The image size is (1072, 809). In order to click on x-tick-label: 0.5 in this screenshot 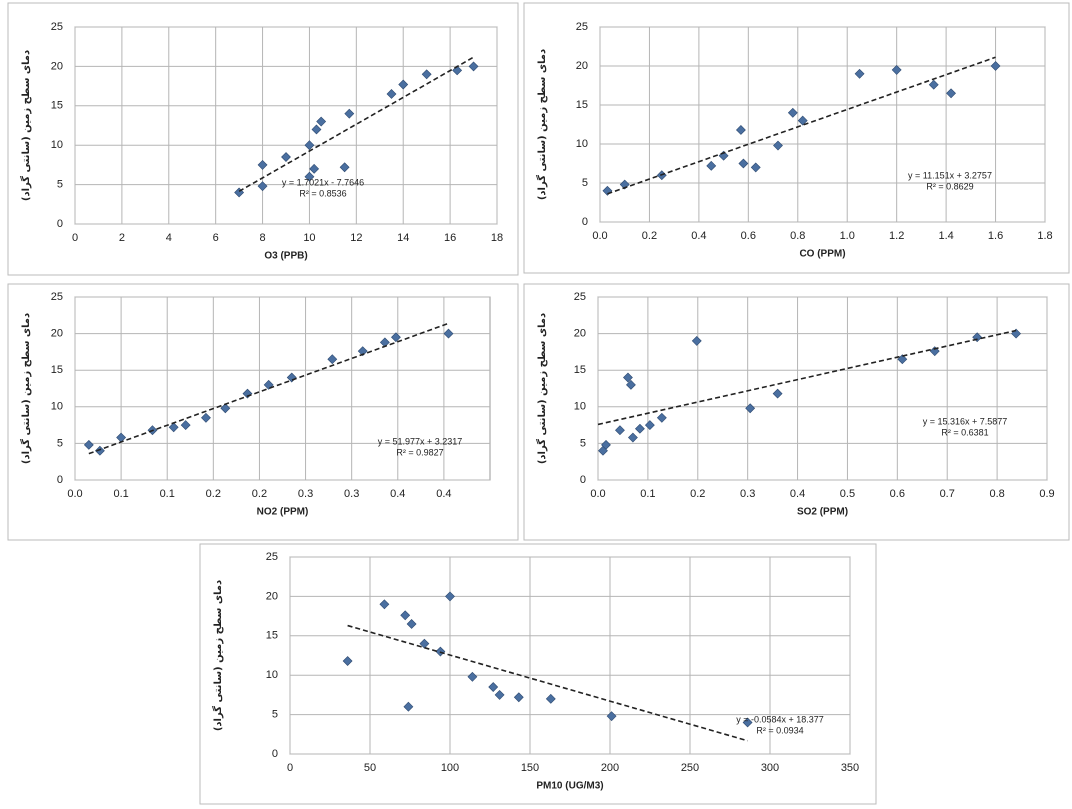, I will do `click(847, 494)`.